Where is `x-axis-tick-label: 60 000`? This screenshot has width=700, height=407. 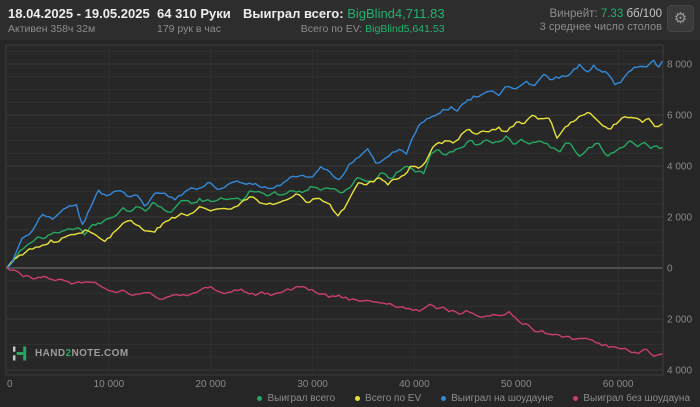 x-axis-tick-label: 60 000 is located at coordinates (618, 384).